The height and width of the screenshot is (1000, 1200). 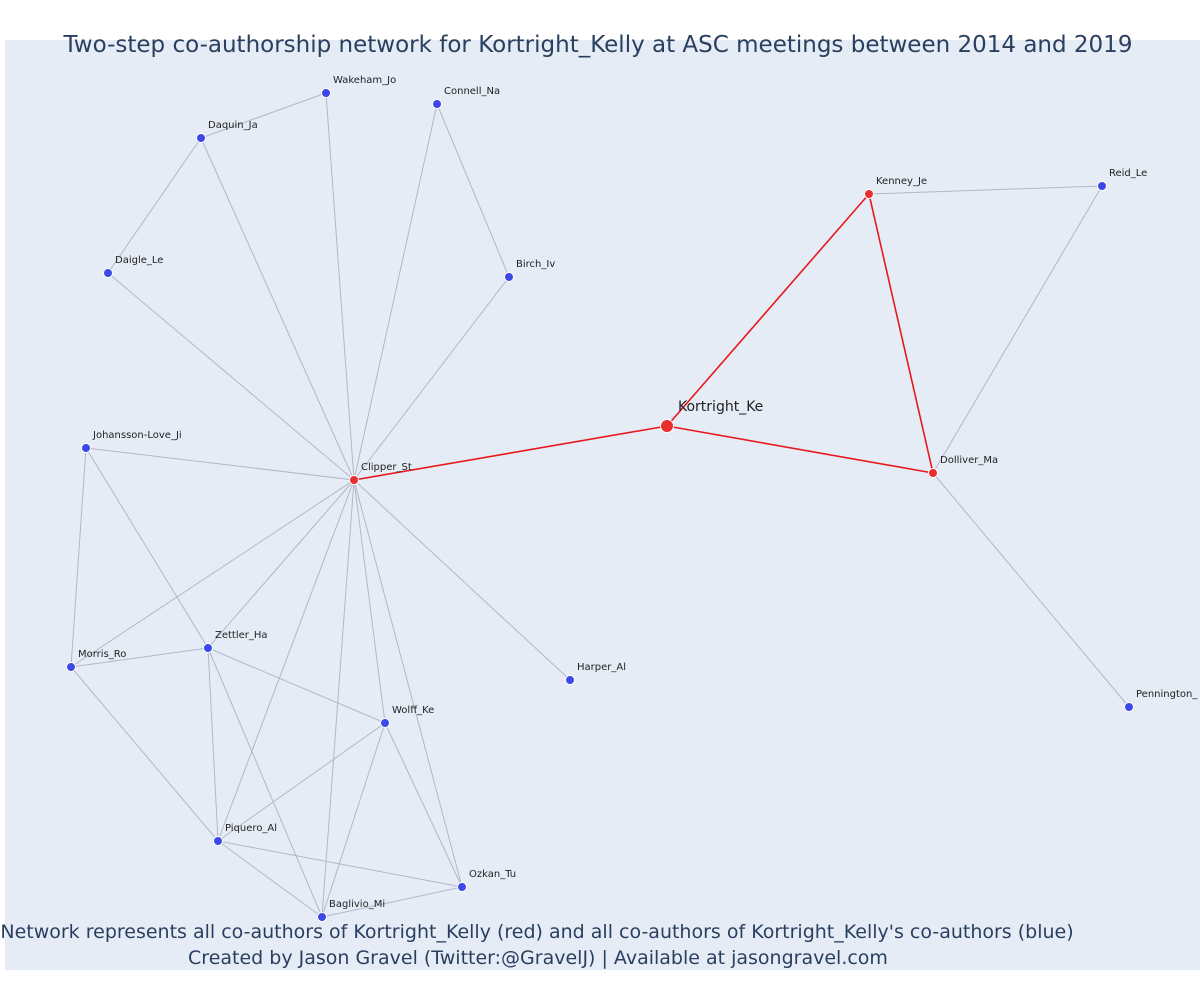 What do you see at coordinates (71, 667) in the screenshot?
I see `node-morris-ro` at bounding box center [71, 667].